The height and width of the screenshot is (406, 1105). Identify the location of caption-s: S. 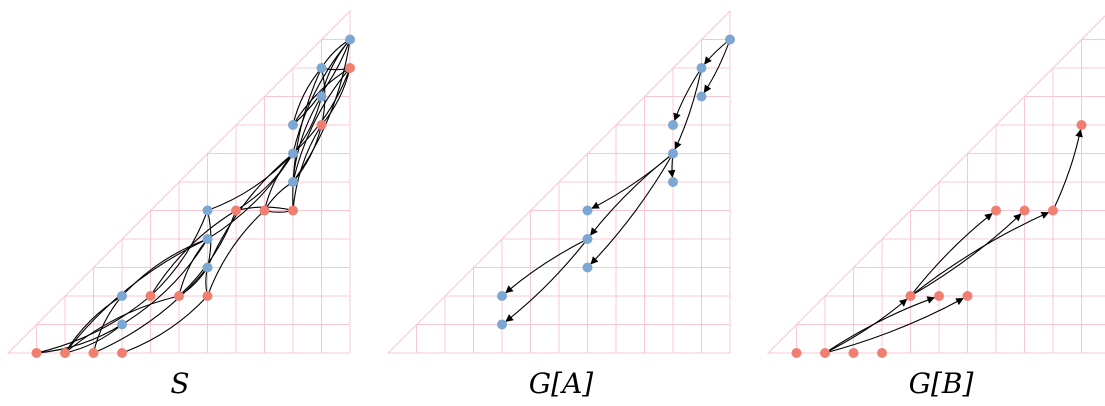
(179, 383).